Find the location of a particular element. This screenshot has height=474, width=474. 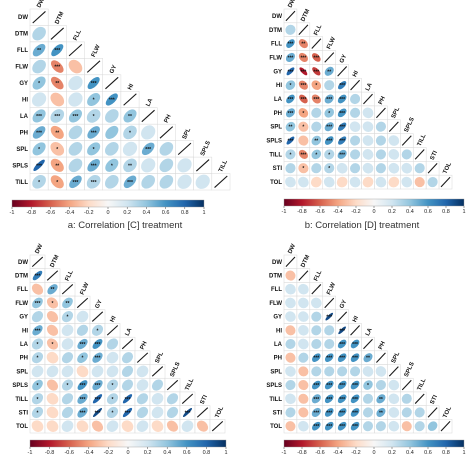

column-label: TOL is located at coordinates (448, 413).